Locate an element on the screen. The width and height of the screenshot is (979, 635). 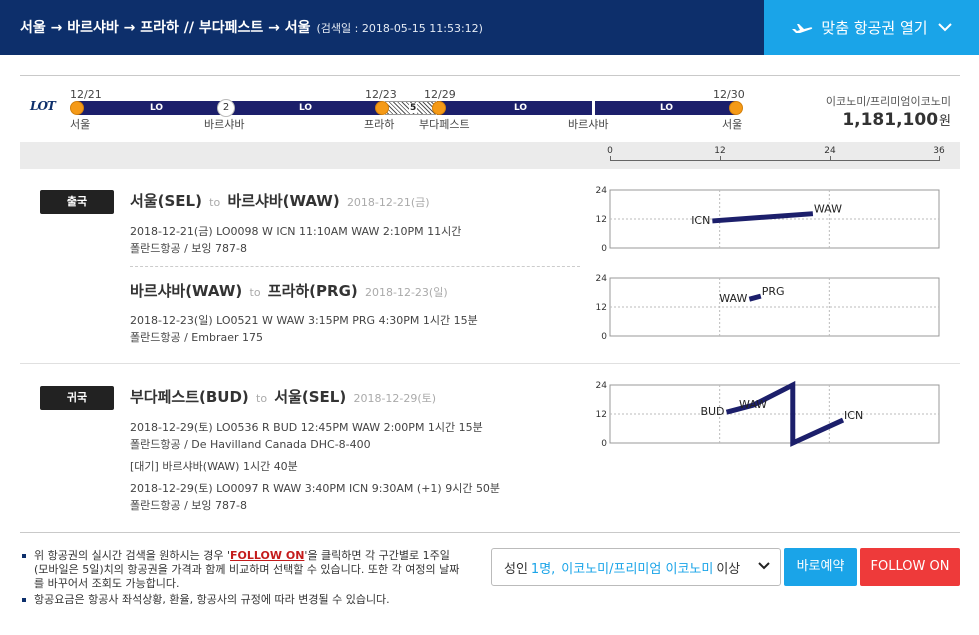
hour-scale-label: 12 is located at coordinates (720, 151).